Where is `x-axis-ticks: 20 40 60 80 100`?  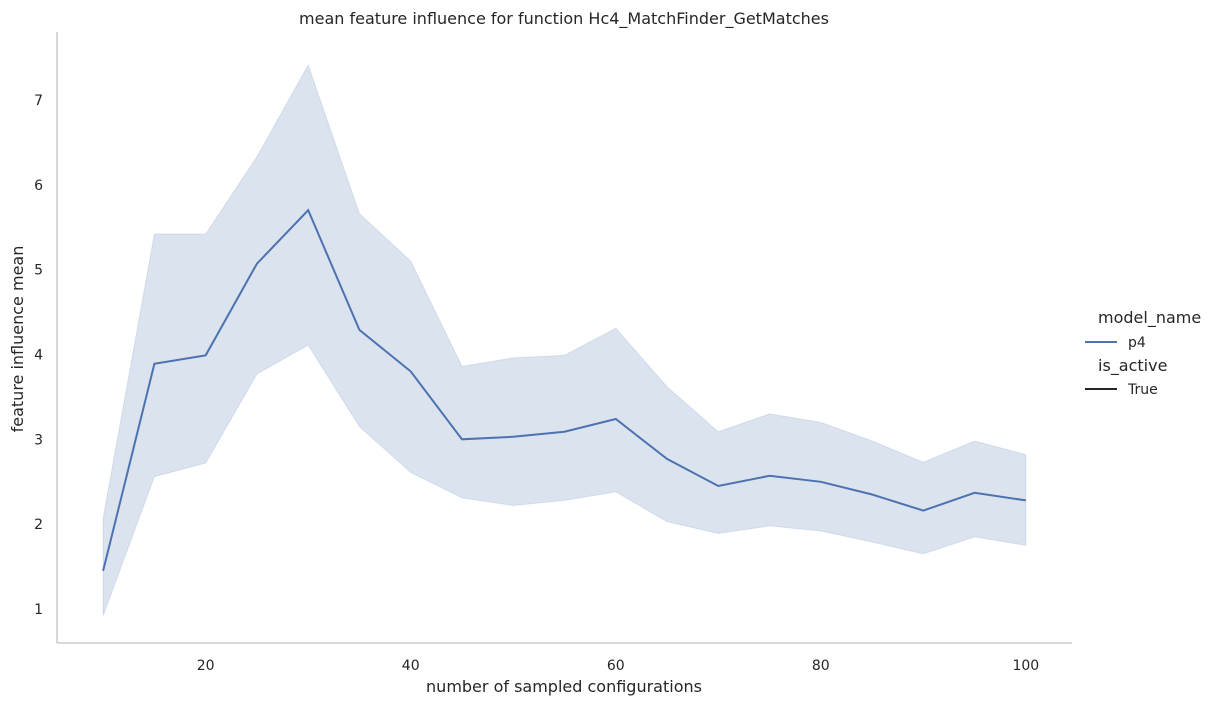 x-axis-ticks: 20 40 60 80 100 is located at coordinates (618, 666).